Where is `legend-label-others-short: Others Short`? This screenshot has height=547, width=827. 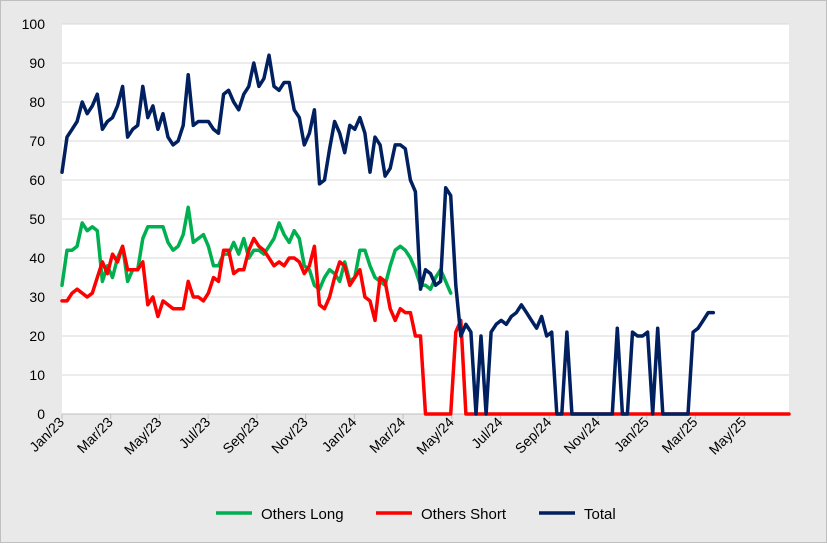 legend-label-others-short: Others Short is located at coordinates (464, 514).